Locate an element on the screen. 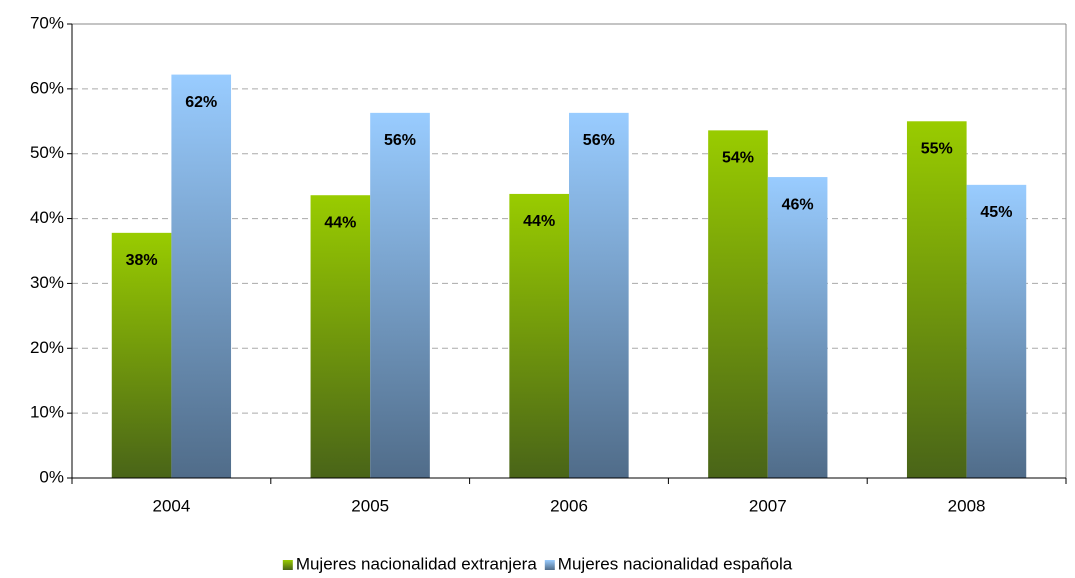  x-tick-label: 2007 is located at coordinates (768, 505).